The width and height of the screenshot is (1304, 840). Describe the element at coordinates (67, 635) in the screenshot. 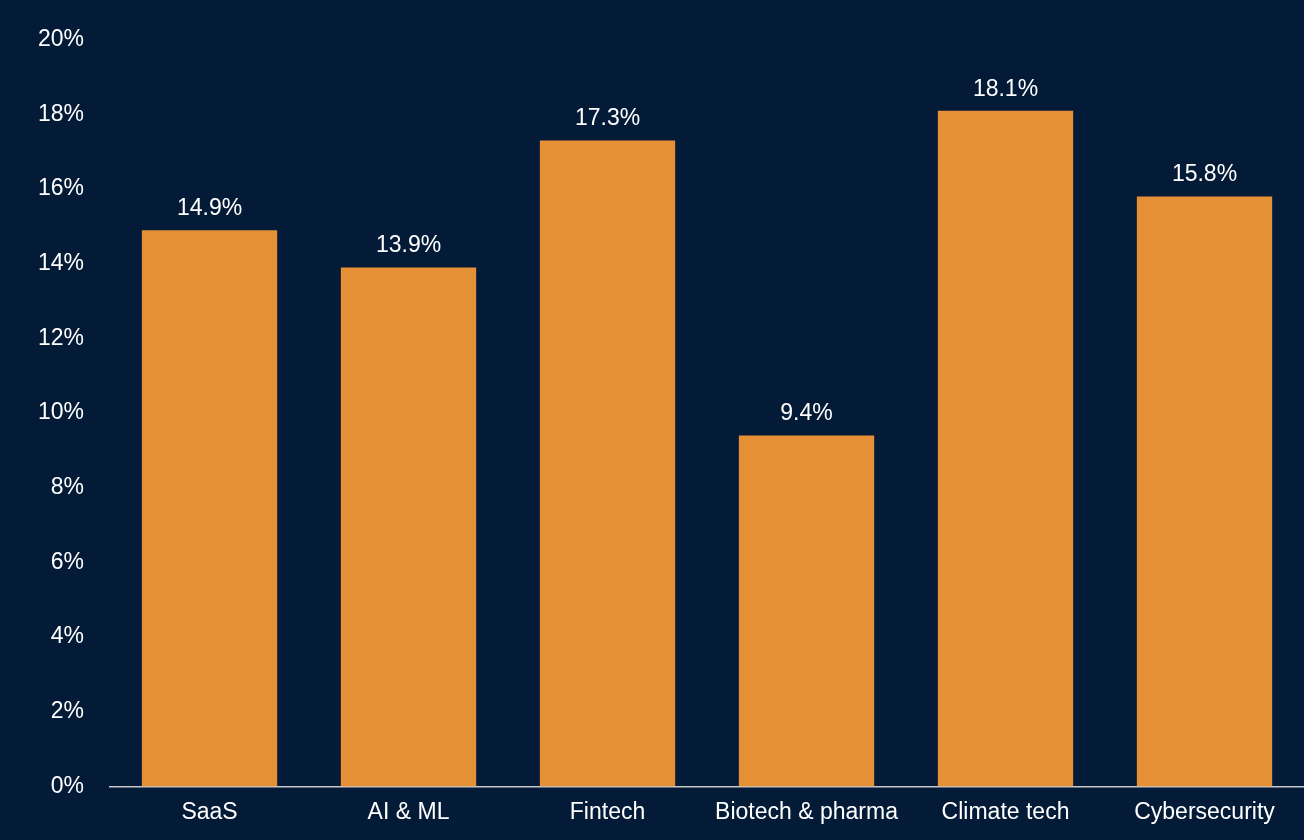

I see `y-tick-label: 4%` at that location.